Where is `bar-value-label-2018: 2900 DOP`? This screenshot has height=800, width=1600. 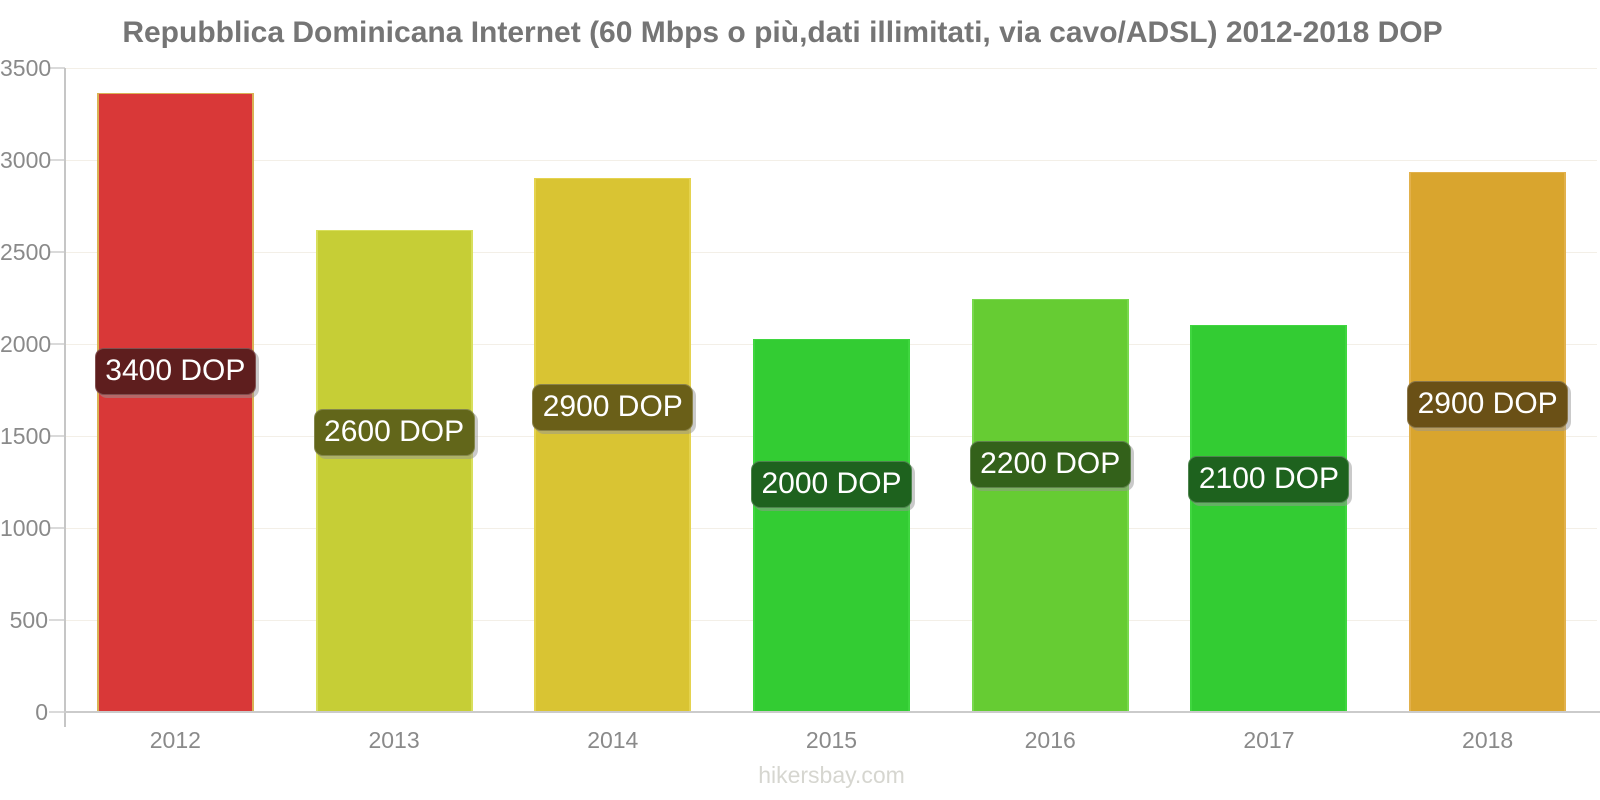 bar-value-label-2018: 2900 DOP is located at coordinates (1488, 404).